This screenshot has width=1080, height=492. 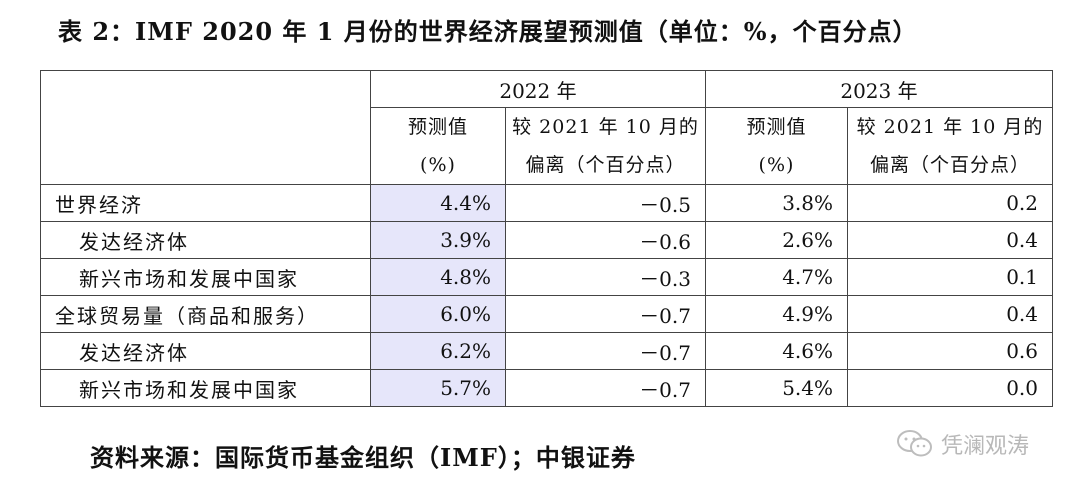 What do you see at coordinates (438, 146) in the screenshot?
I see `forecast-header-2022: 预测值 (%)` at bounding box center [438, 146].